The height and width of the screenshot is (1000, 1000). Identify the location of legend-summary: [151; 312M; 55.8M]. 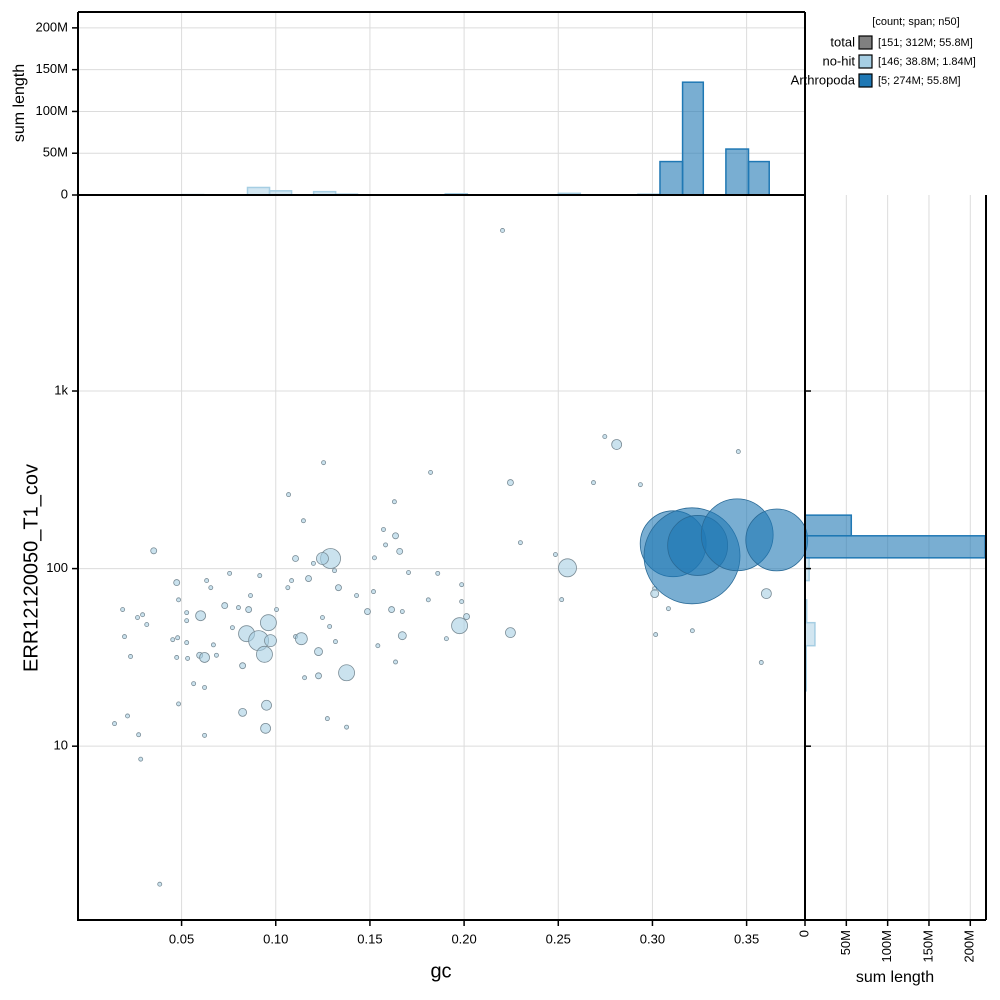
(925, 43).